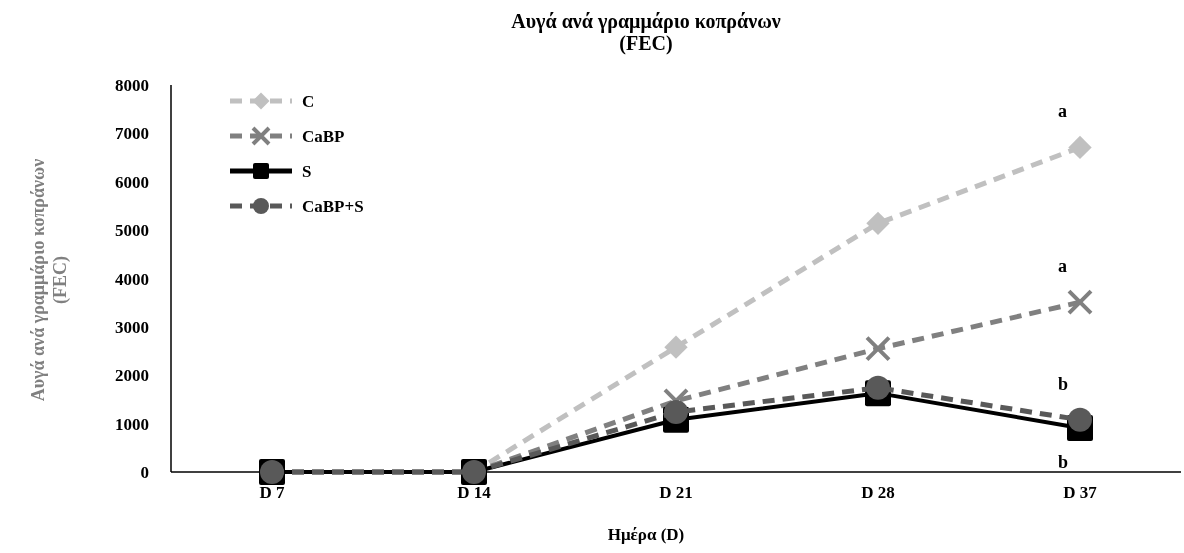 This screenshot has height=553, width=1184. Describe the element at coordinates (646, 534) in the screenshot. I see `x-axis-title: Ημέρα (D)` at that location.